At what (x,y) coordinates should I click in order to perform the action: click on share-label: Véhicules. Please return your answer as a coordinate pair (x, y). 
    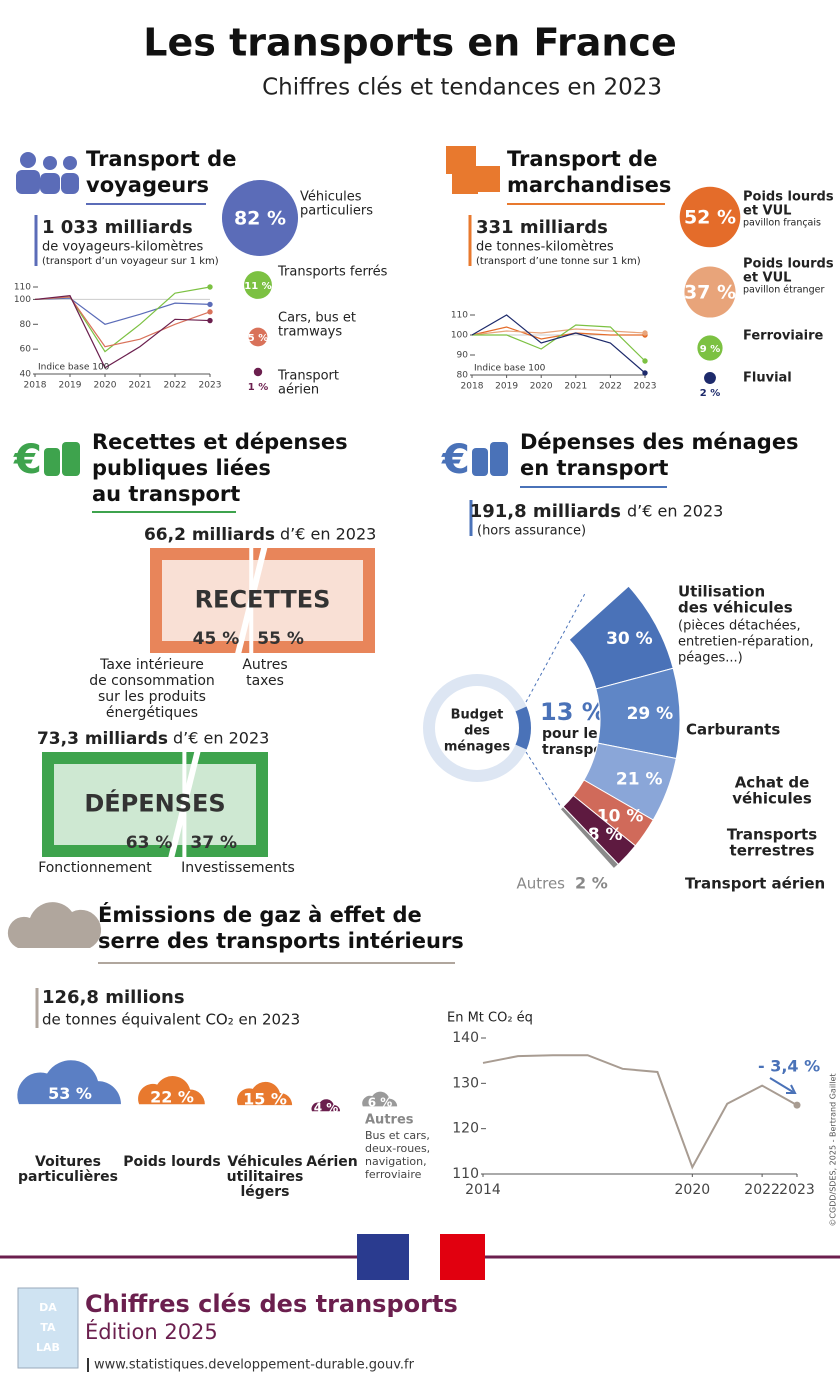
    Looking at the image, I should click on (331, 197).